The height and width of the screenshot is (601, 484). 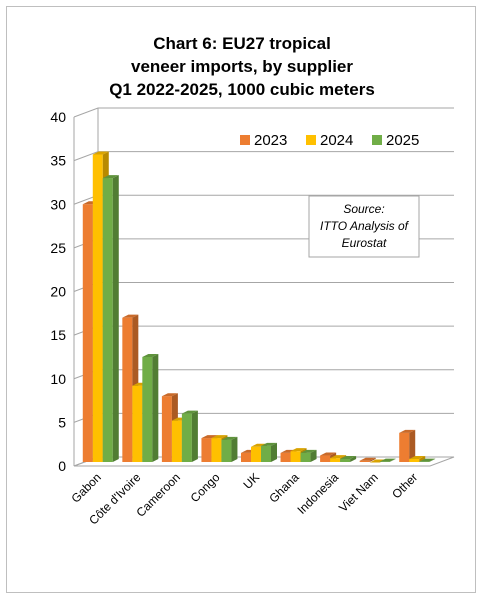 I want to click on y-tick-label: 15, so click(x=58, y=335).